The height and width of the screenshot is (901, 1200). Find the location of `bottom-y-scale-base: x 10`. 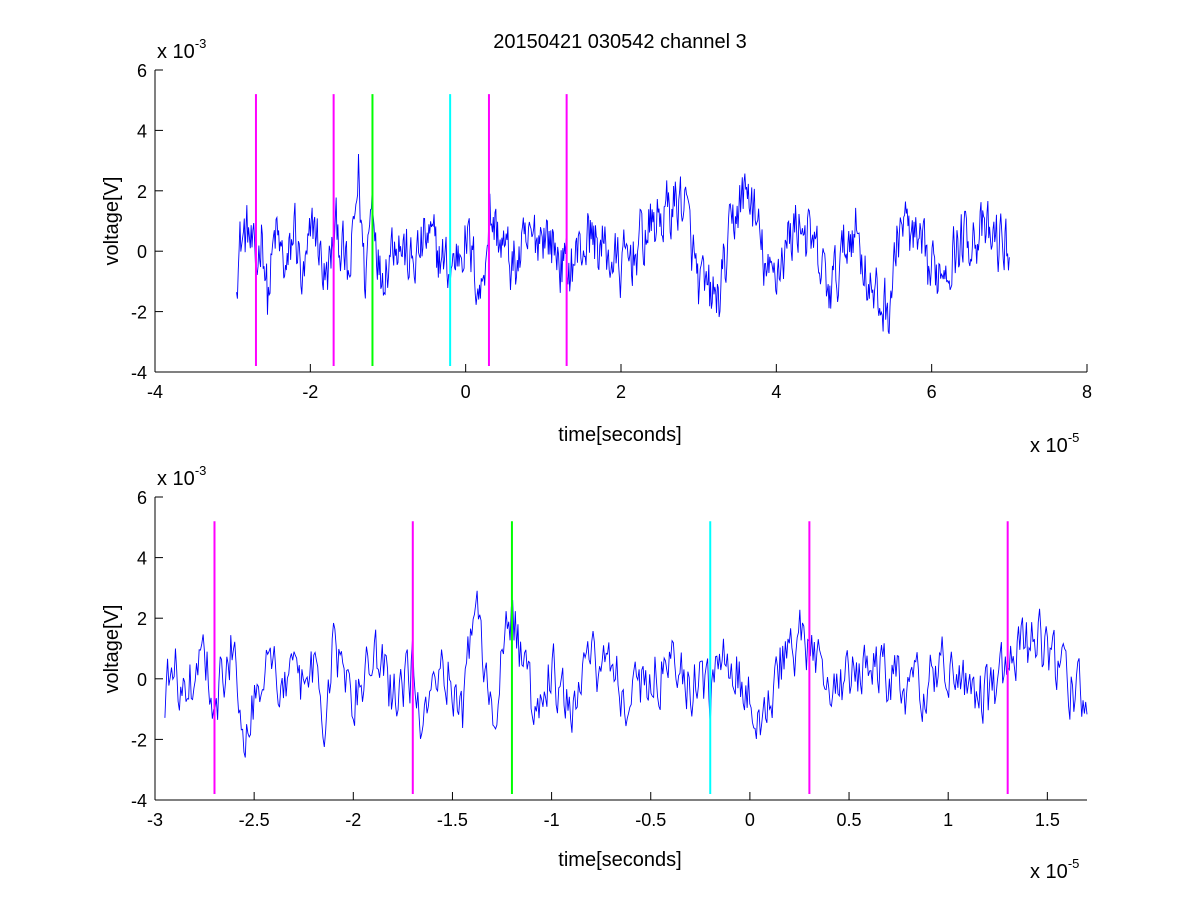

bottom-y-scale-base: x 10 is located at coordinates (176, 479).